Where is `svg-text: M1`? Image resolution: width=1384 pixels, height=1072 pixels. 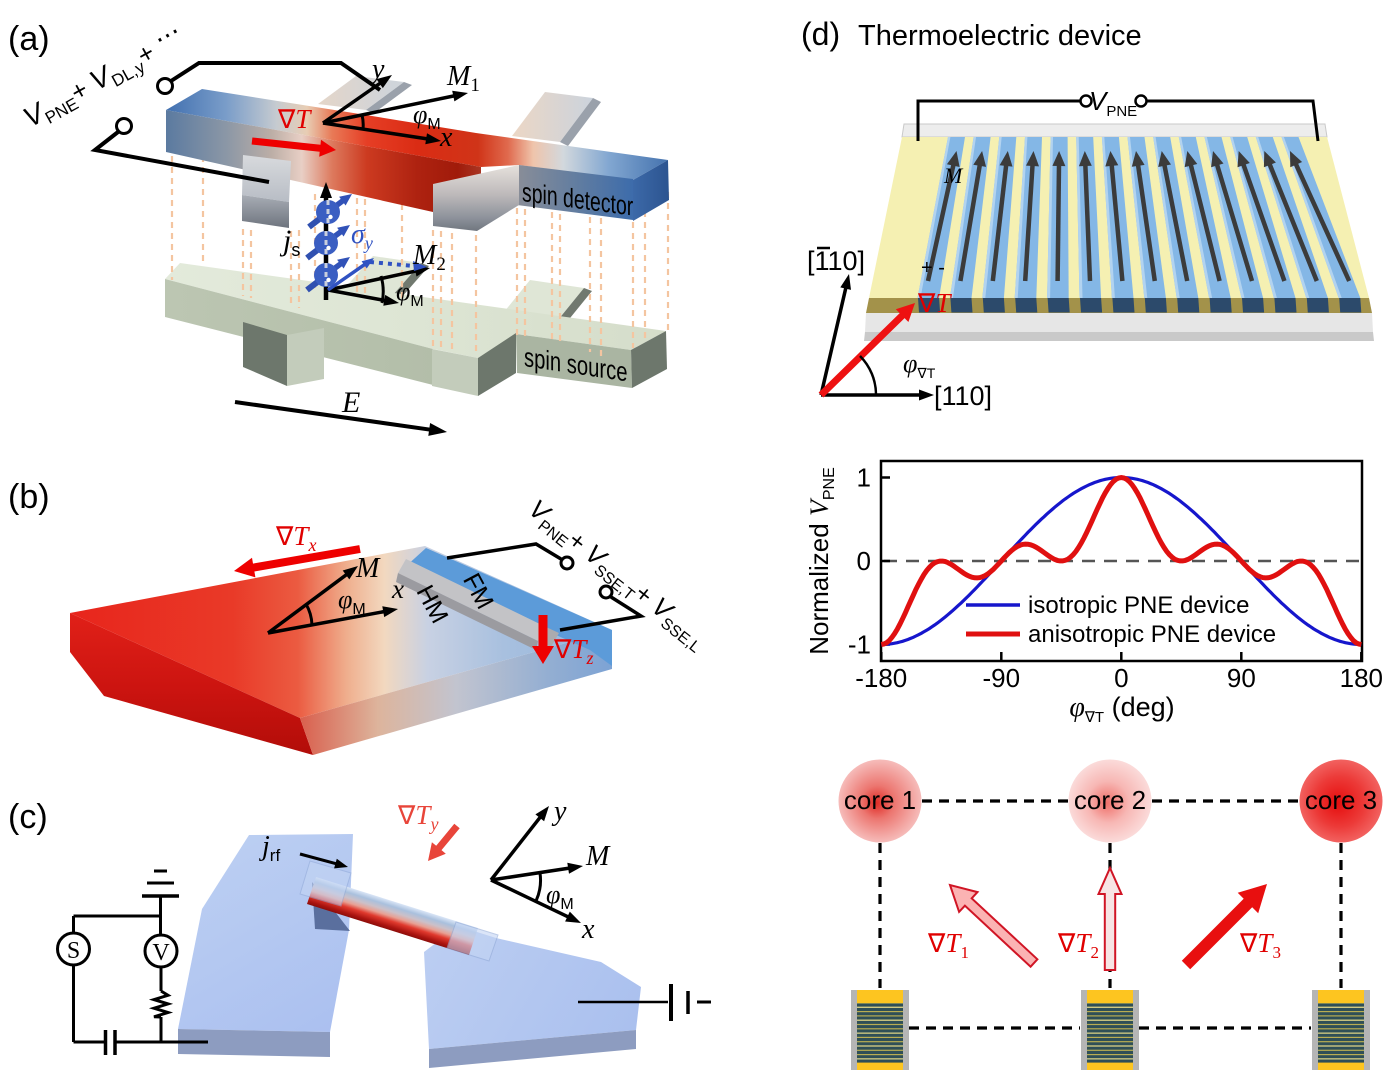
svg-text: M1 is located at coordinates (463, 78).